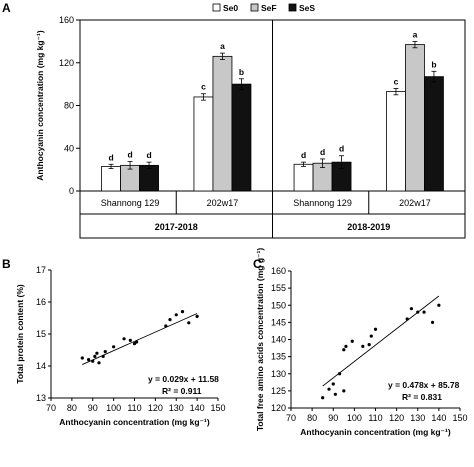 The image size is (474, 467). I want to click on regression-equation: y = 0.029x + 11.58, so click(183, 379).